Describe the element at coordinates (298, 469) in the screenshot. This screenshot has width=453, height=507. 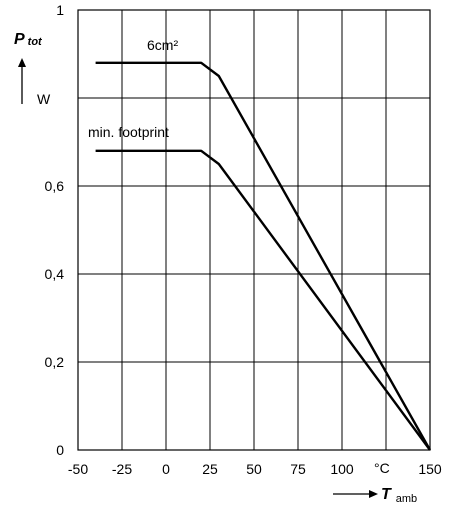
I see `x-tick-label: 75` at that location.